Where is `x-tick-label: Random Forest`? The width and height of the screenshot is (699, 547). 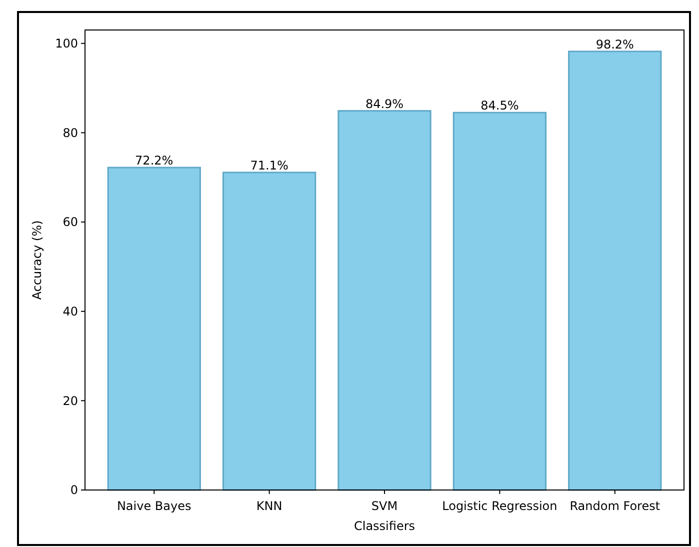 x-tick-label: Random Forest is located at coordinates (615, 506).